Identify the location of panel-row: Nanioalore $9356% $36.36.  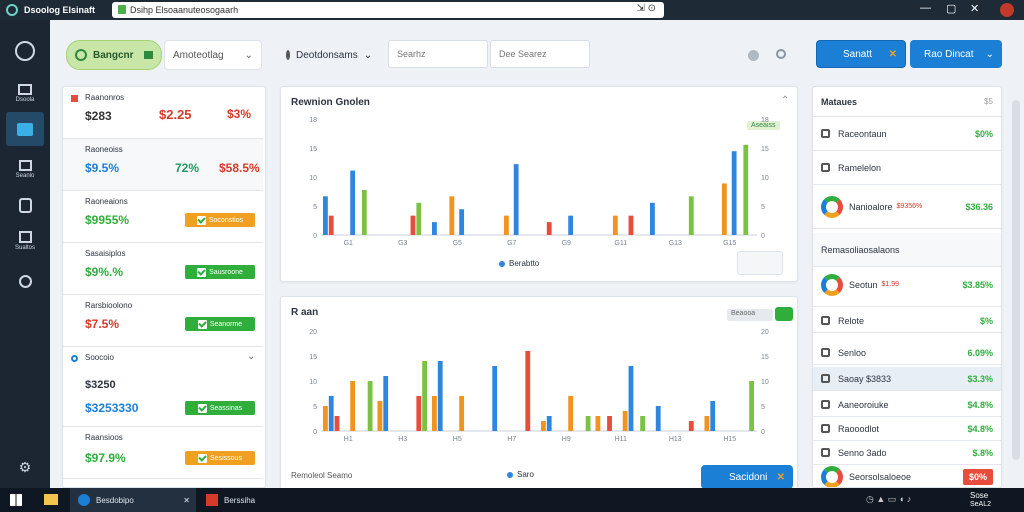
(907, 207).